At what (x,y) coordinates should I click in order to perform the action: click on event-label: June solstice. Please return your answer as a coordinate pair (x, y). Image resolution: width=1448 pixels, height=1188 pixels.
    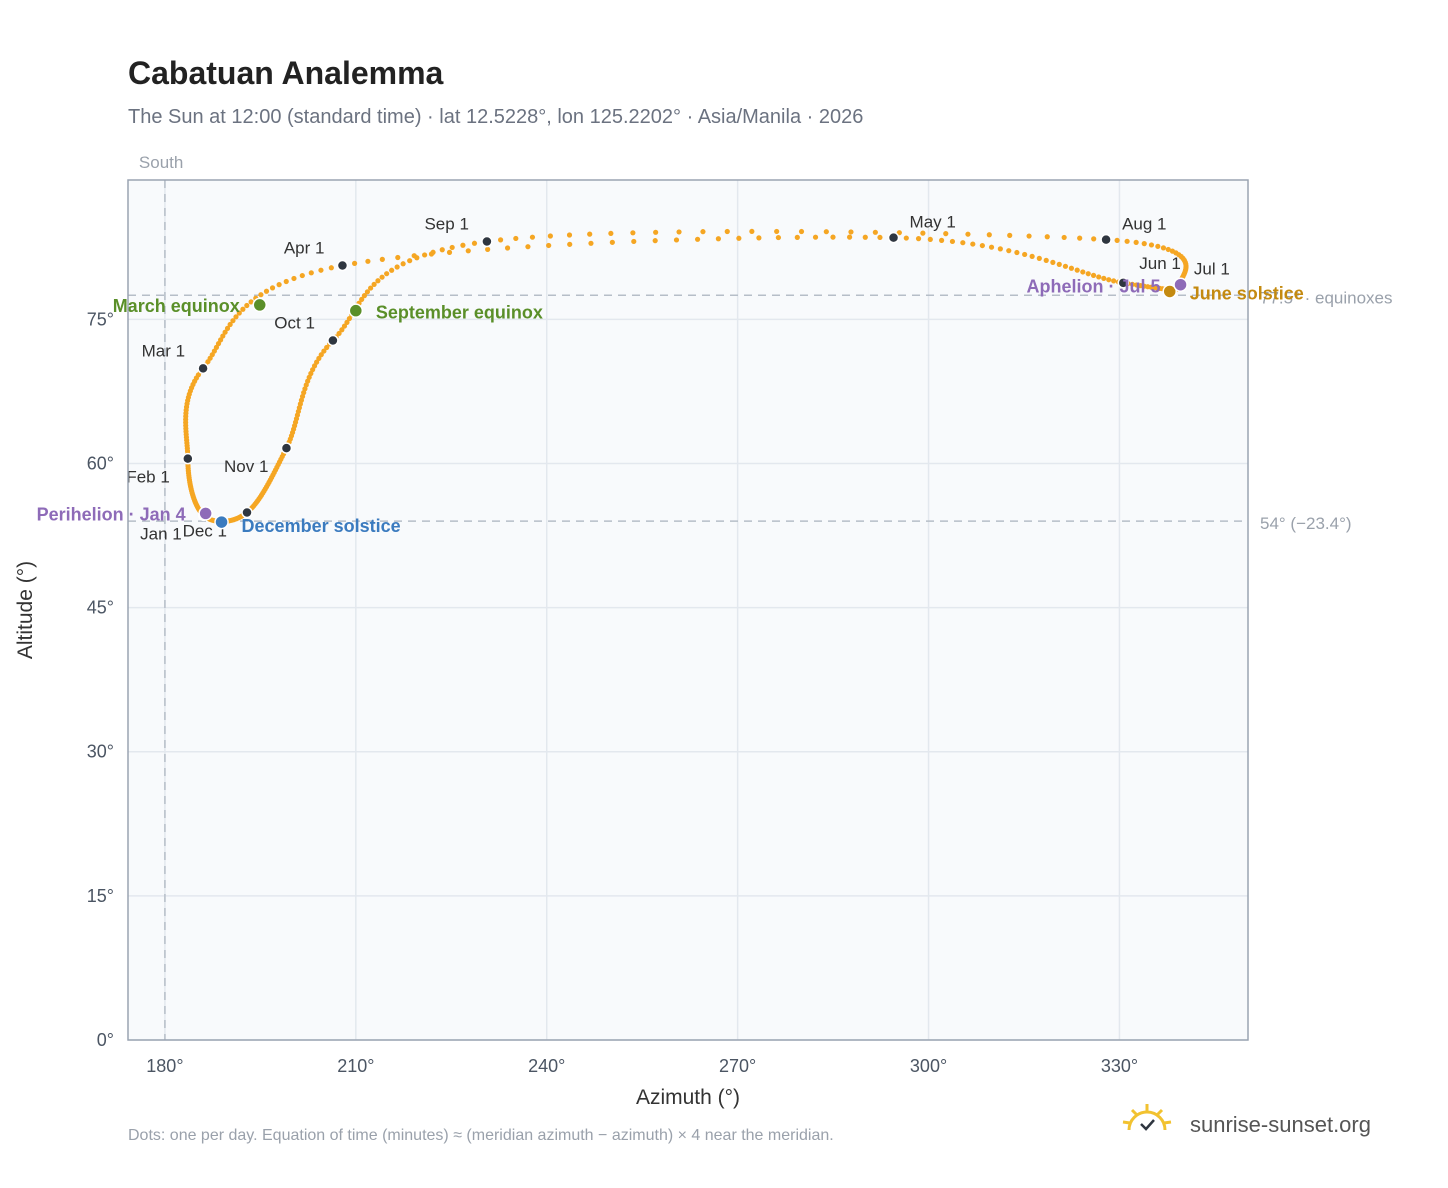
    Looking at the image, I should click on (1247, 293).